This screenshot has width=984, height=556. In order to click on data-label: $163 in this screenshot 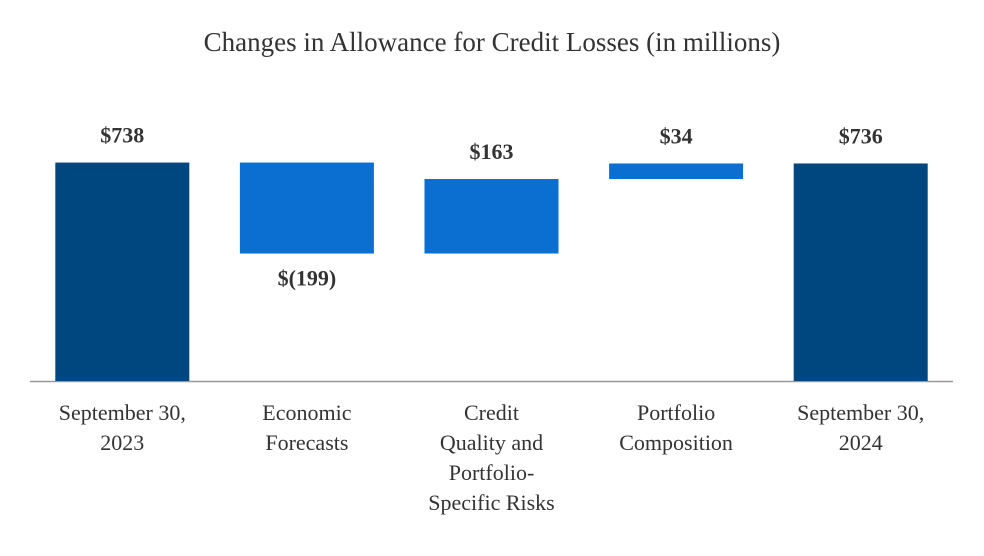, I will do `click(492, 151)`.